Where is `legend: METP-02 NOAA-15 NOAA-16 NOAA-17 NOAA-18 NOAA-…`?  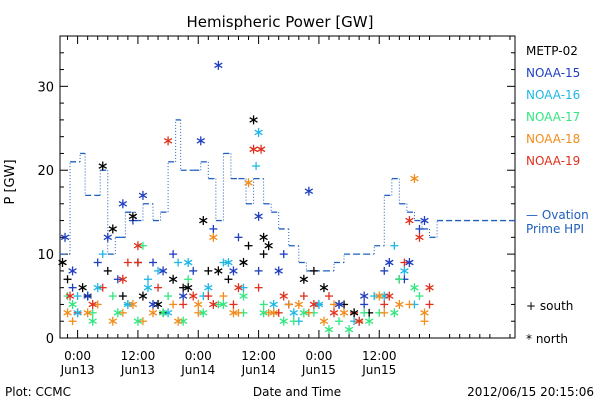 legend: METP-02 NOAA-15 NOAA-16 NOAA-17 NOAA-18 NOAA-… is located at coordinates (553, 106).